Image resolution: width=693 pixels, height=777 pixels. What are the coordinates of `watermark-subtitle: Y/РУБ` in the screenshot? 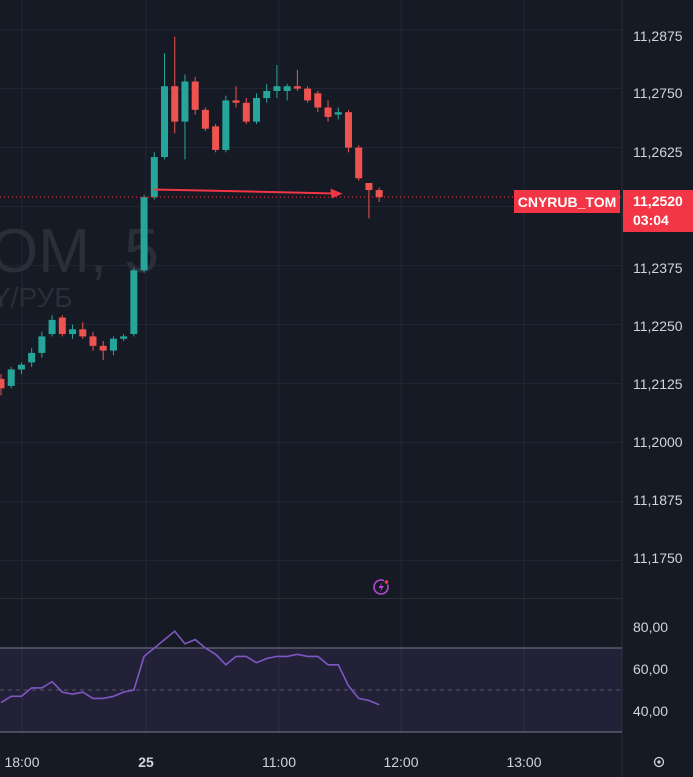 It's located at (36, 297).